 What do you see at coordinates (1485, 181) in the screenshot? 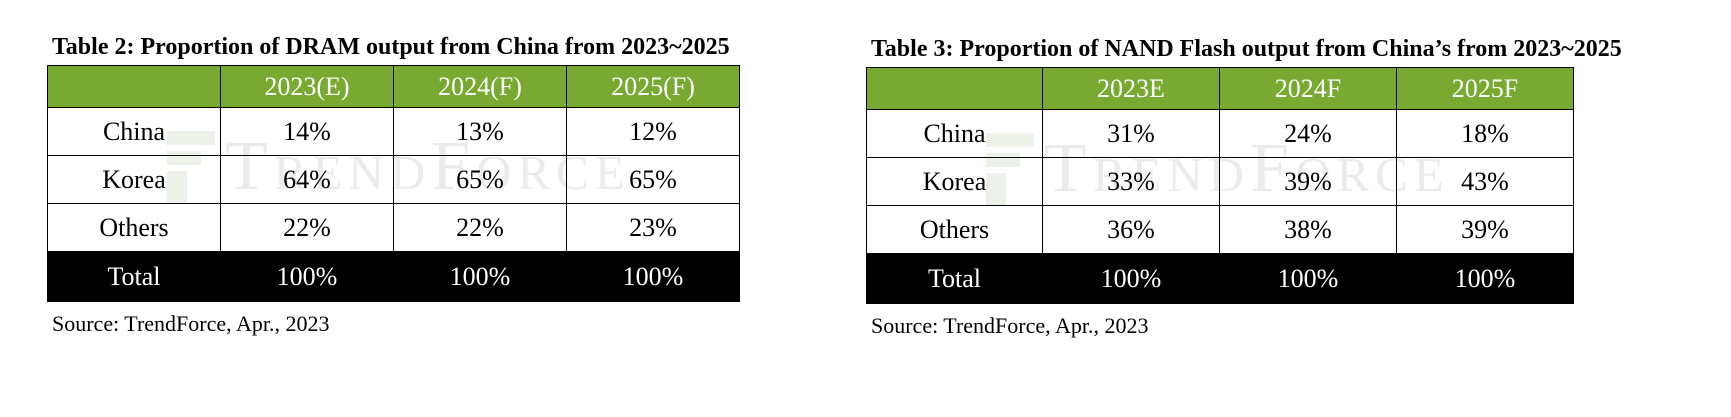
I see `table-cell: 43%` at bounding box center [1485, 181].